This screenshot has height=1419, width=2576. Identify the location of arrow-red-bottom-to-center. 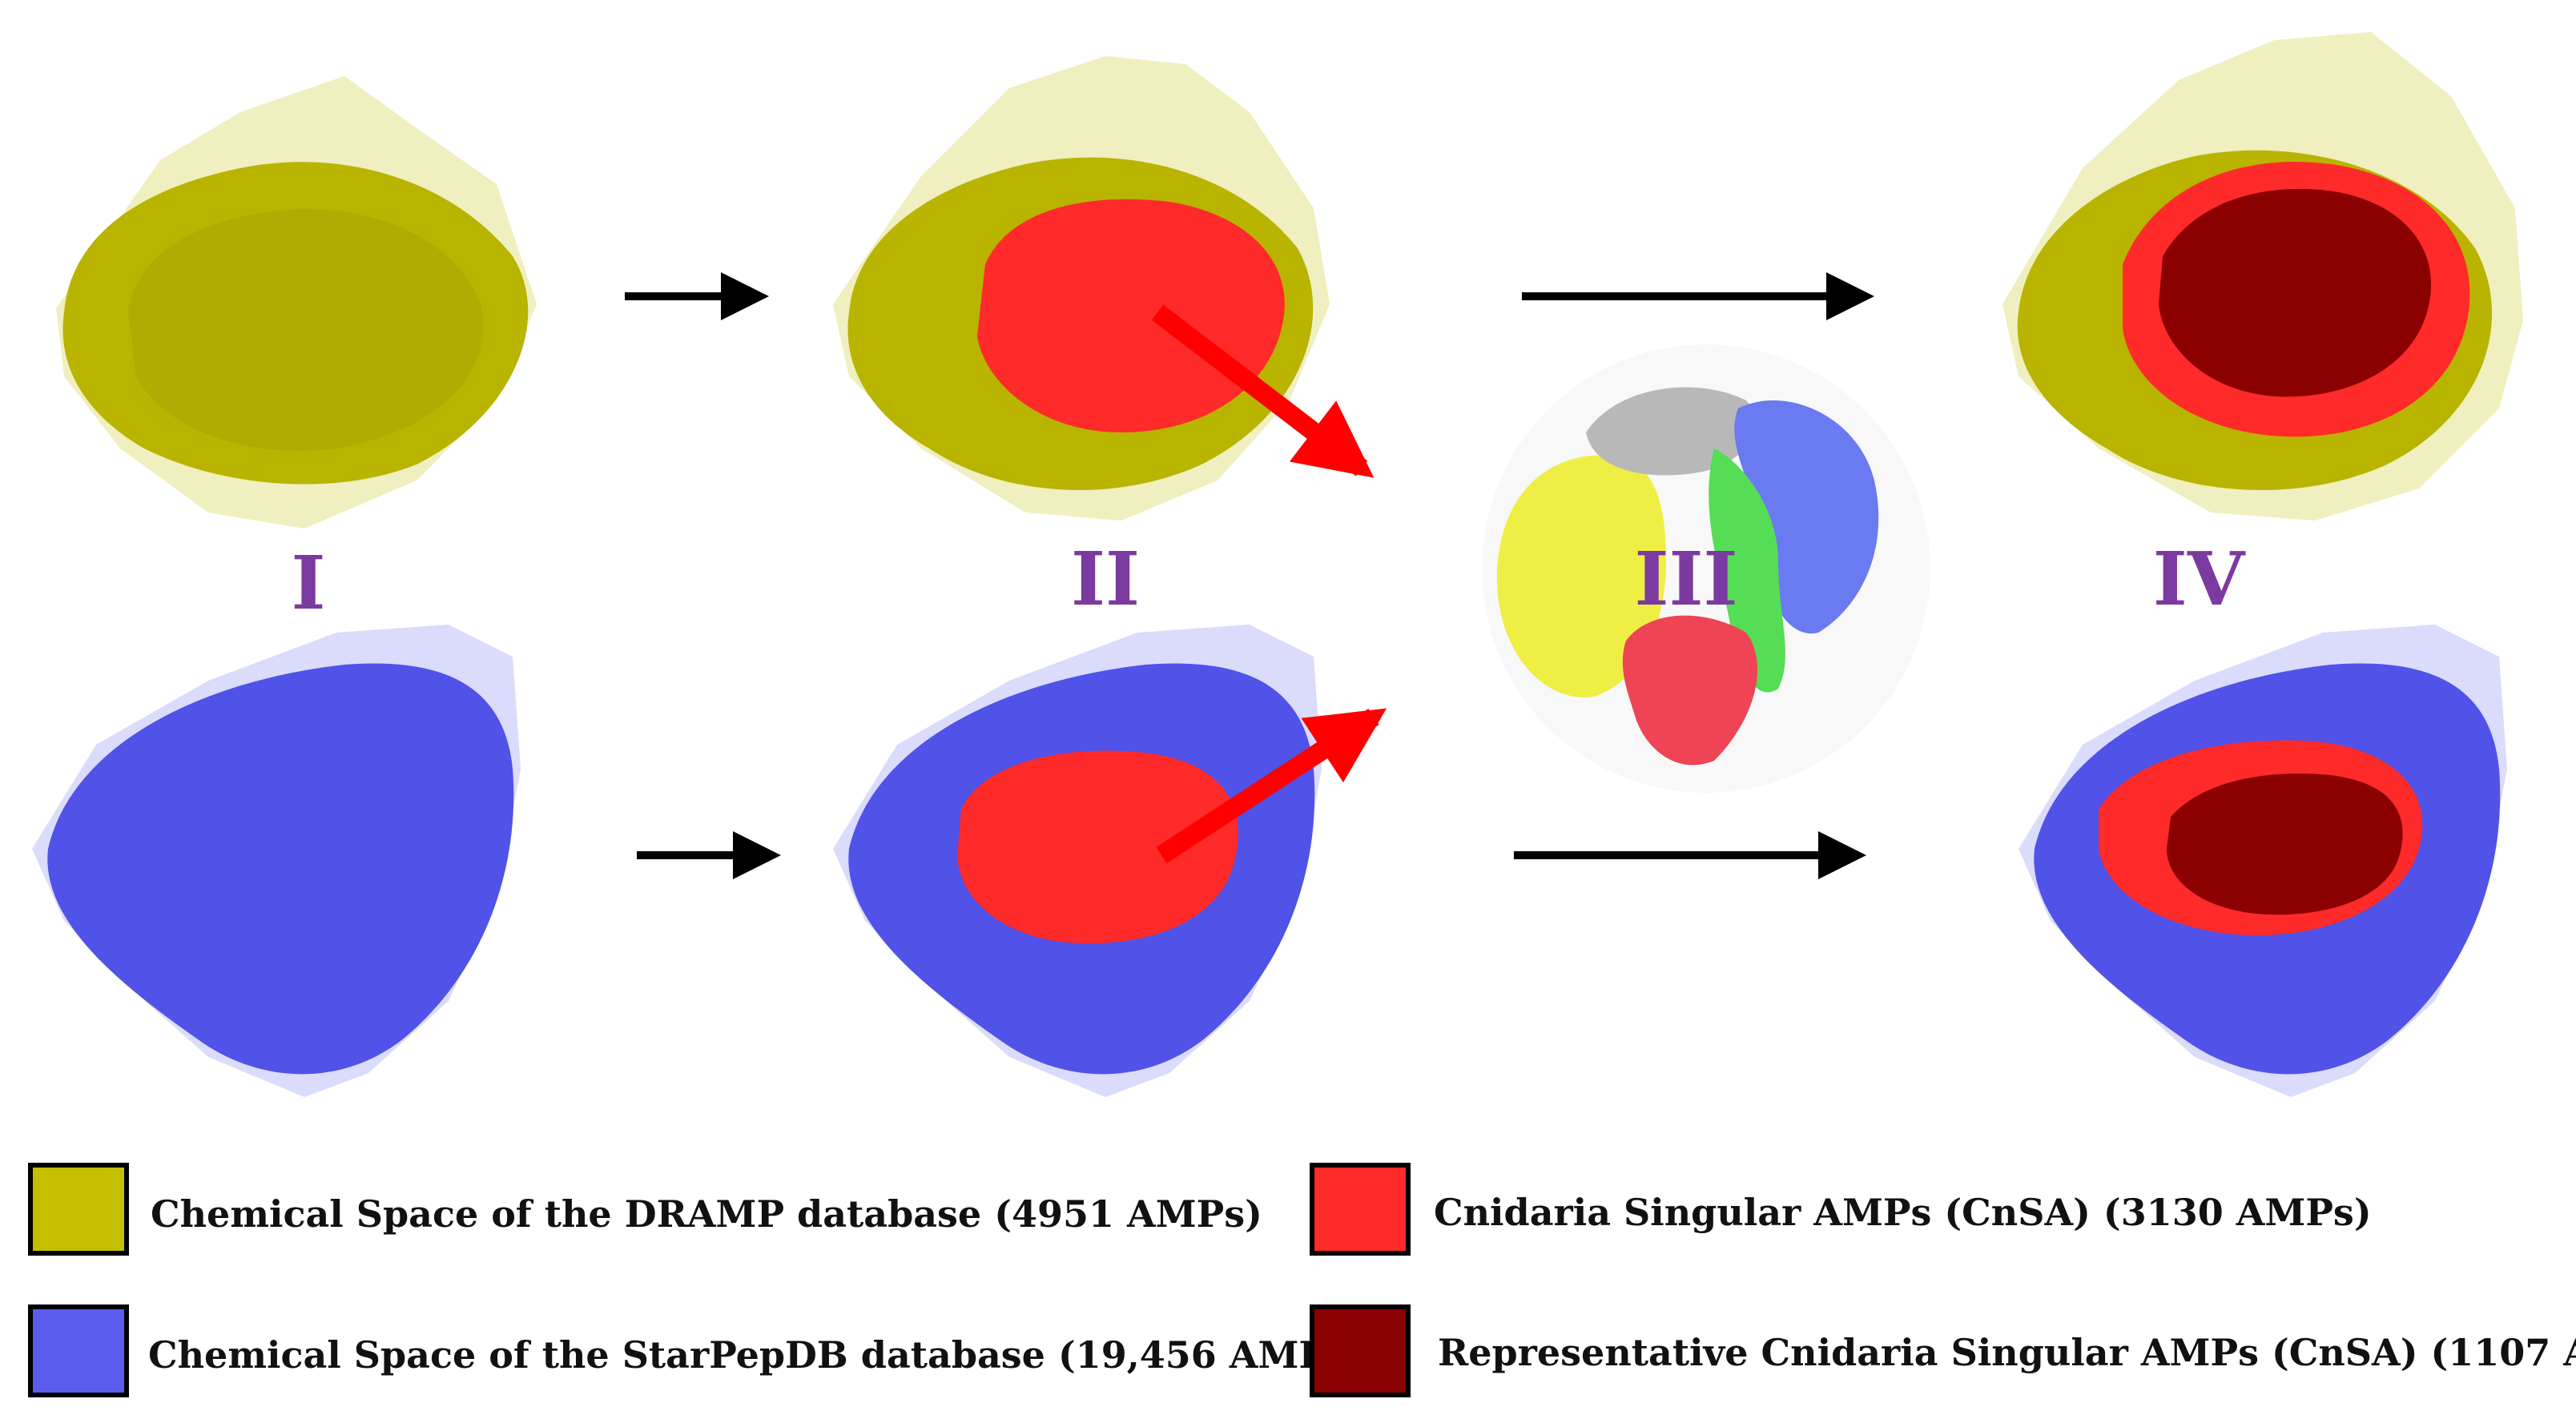
(1271, 786).